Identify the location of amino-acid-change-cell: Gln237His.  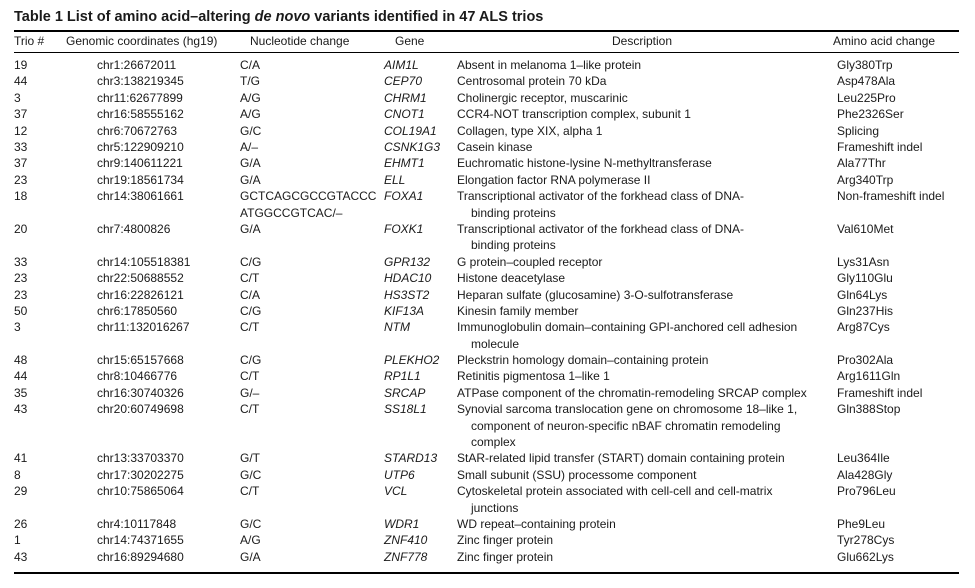
(865, 310).